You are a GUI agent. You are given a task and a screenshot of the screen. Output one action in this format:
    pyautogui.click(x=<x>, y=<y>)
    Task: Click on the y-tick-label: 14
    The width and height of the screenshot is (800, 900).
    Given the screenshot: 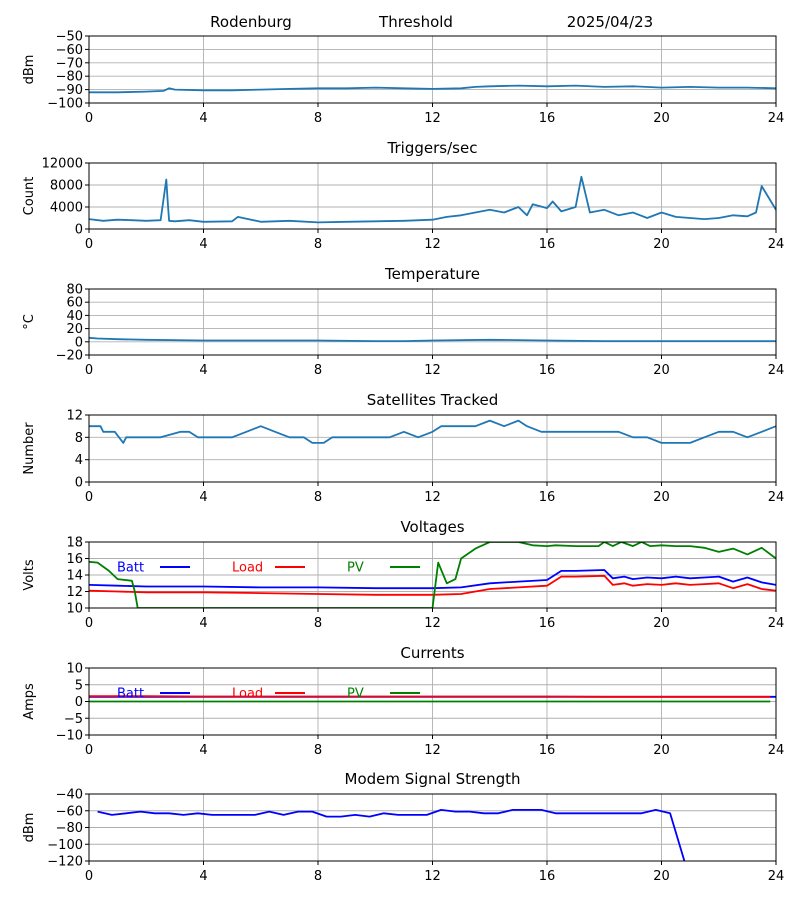 What is the action you would take?
    pyautogui.click(x=74, y=576)
    